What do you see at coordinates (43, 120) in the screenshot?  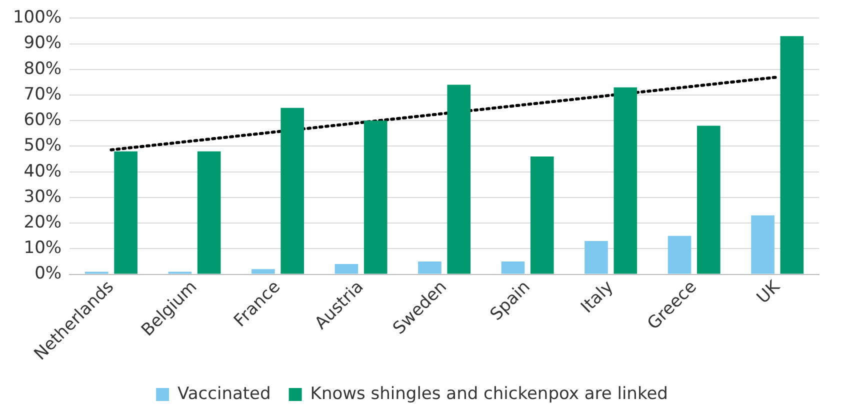 I see `y-tick-label: 60%` at bounding box center [43, 120].